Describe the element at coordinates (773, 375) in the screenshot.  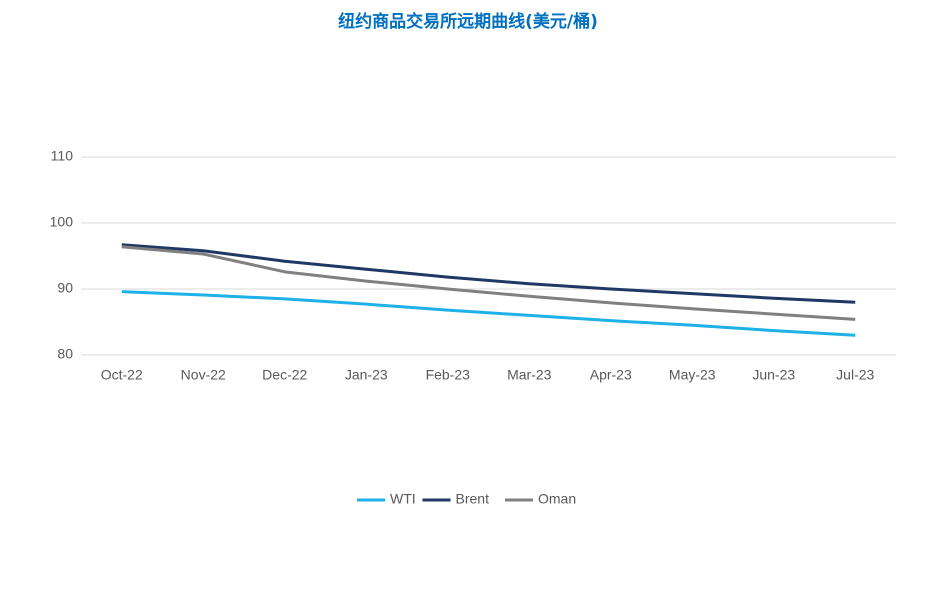
I see `x-tick-label: Jun-23` at that location.